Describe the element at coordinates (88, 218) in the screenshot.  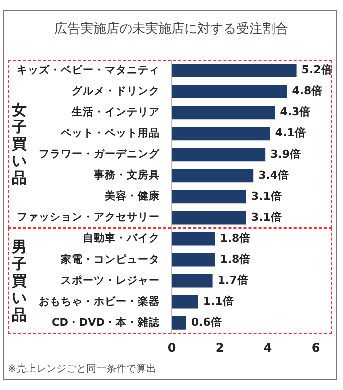
I see `y-tick-label: ファッション・アクセサリー` at that location.